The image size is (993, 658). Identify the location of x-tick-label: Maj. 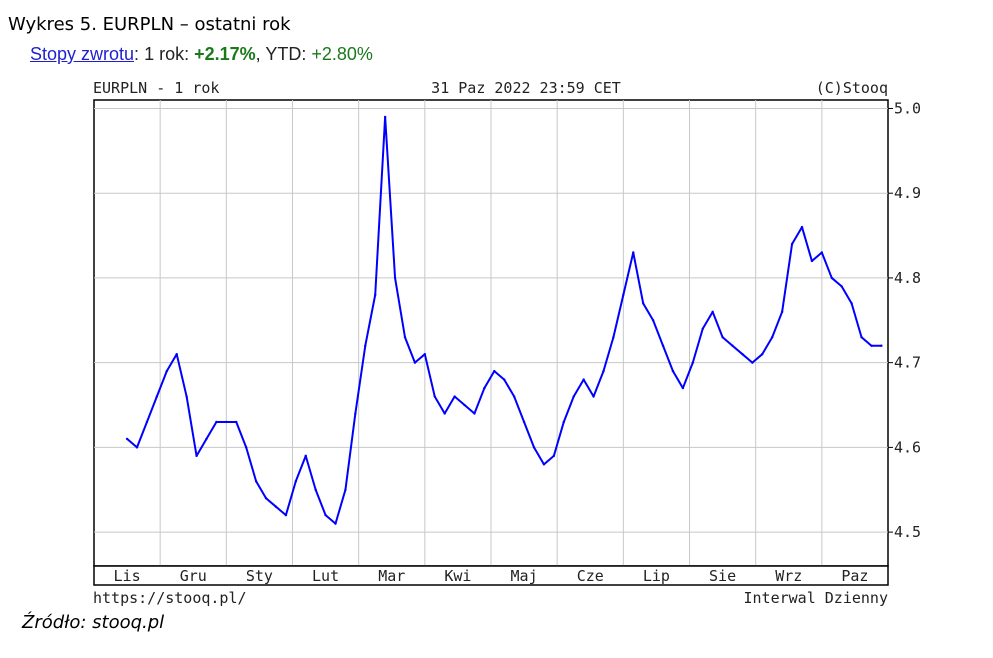
(524, 576).